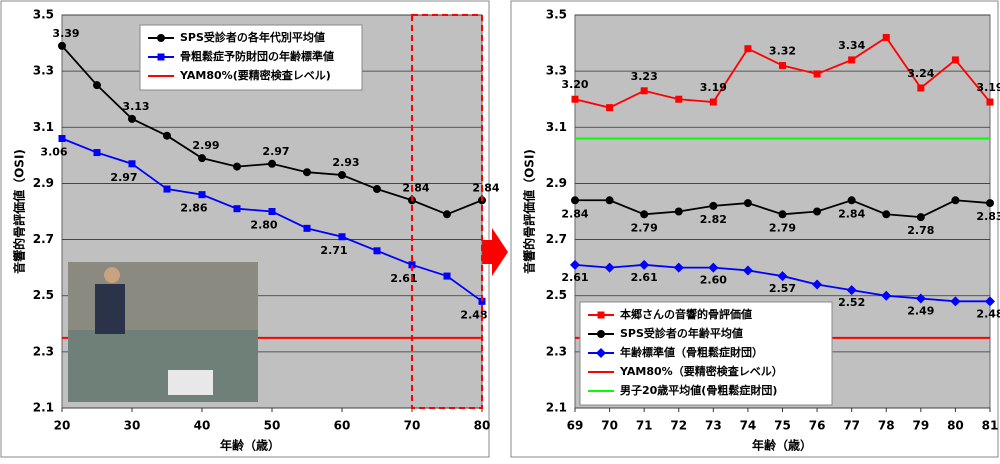 The height and width of the screenshot is (464, 1000). What do you see at coordinates (851, 426) in the screenshot?
I see `x-tick-label: 77` at bounding box center [851, 426].